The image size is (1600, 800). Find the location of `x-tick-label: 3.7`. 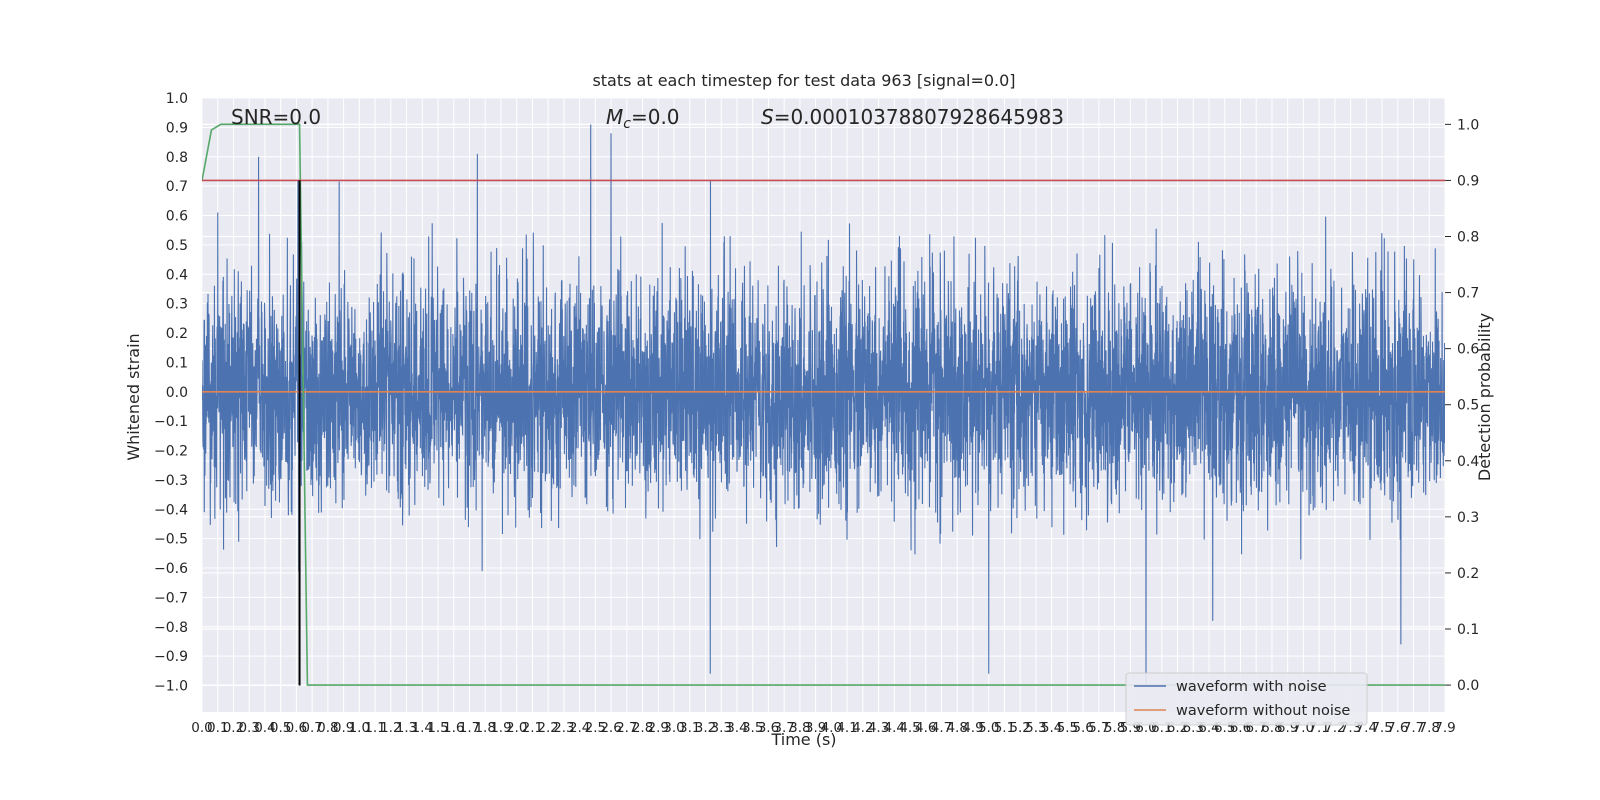

x-tick-label: 3.7 is located at coordinates (783, 728).